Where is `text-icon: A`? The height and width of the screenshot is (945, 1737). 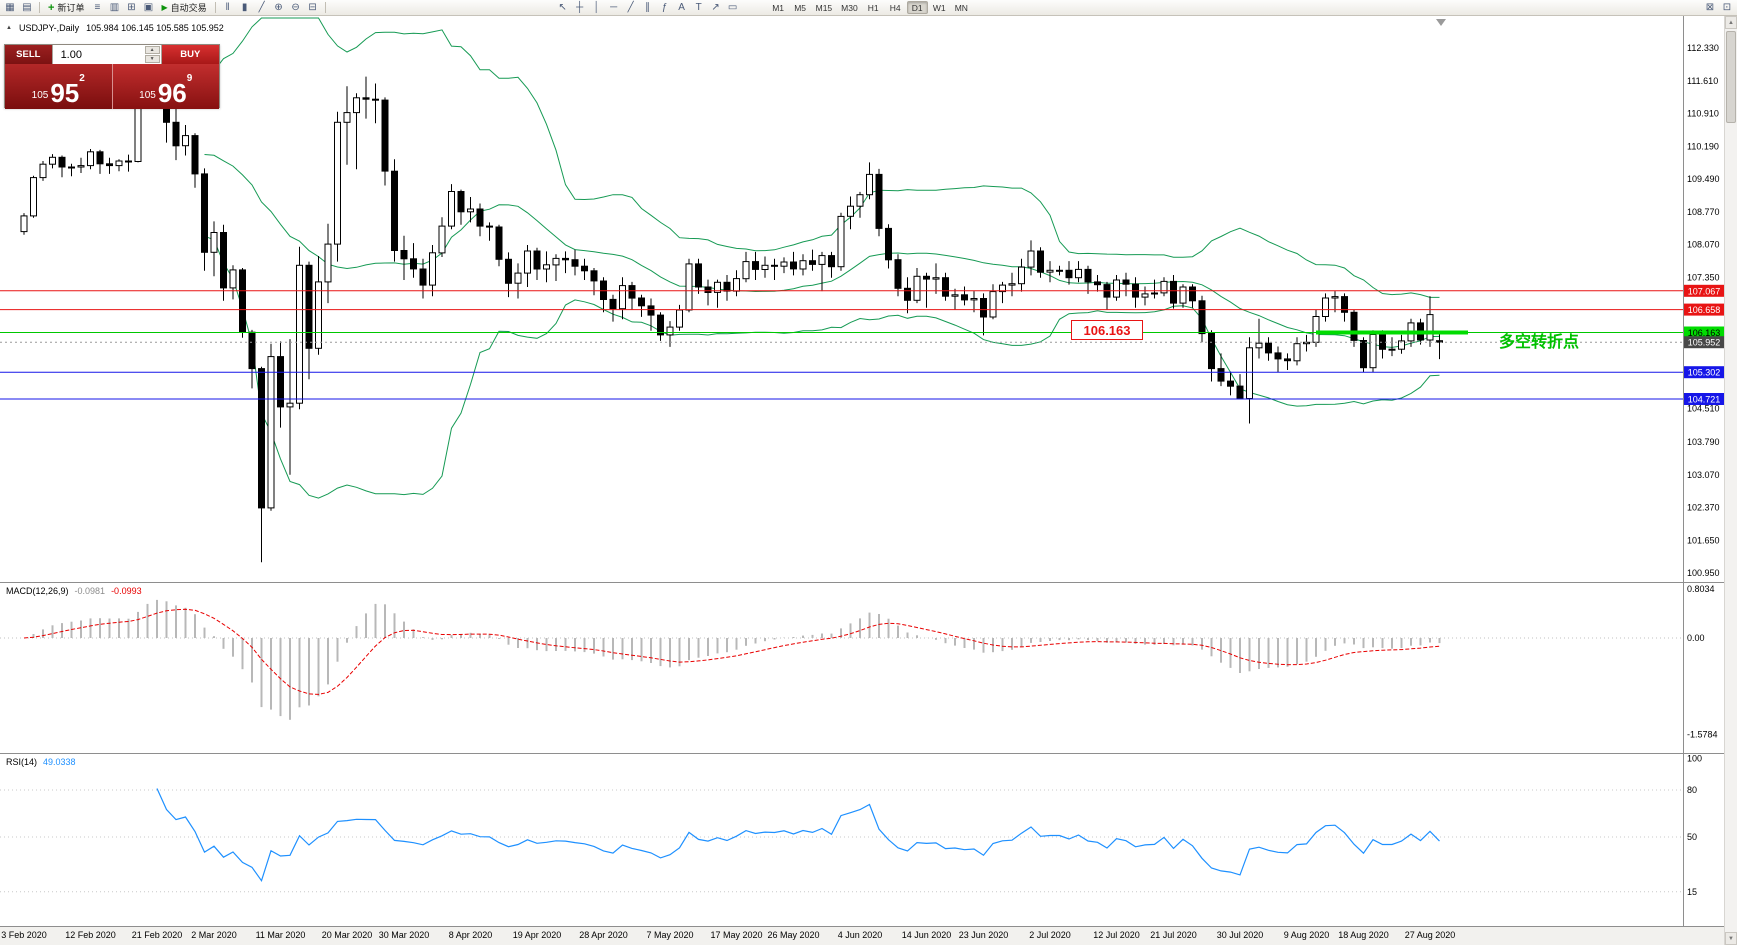
text-icon: A is located at coordinates (681, 7).